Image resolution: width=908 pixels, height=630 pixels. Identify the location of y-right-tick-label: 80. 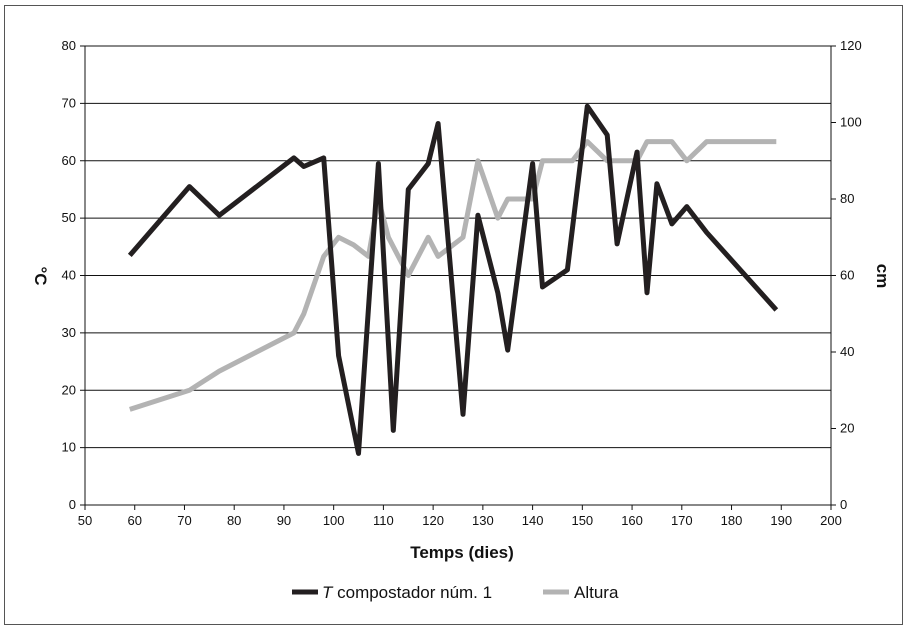
(847, 198).